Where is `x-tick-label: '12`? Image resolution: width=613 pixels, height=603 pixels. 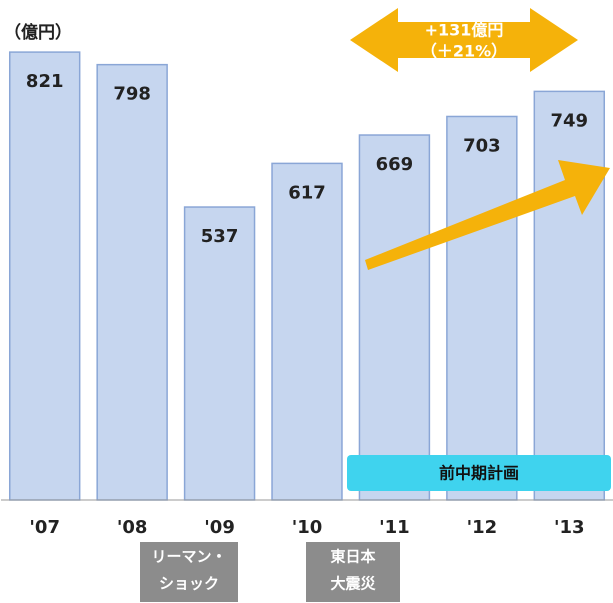 x-tick-label: '12 is located at coordinates (482, 527).